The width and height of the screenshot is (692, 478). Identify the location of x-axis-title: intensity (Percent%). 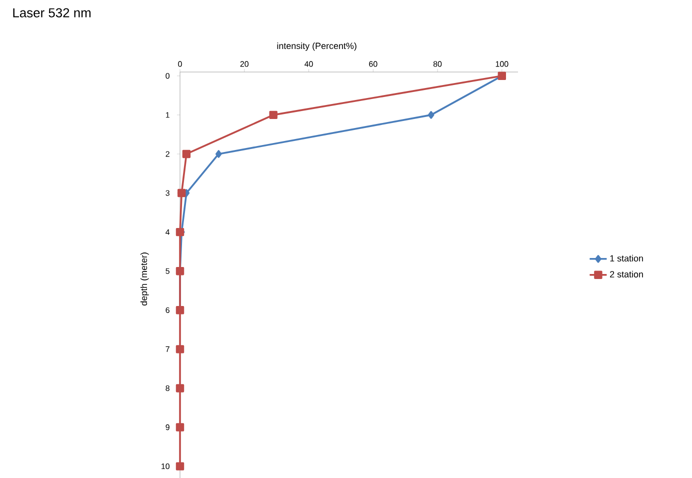
(316, 46).